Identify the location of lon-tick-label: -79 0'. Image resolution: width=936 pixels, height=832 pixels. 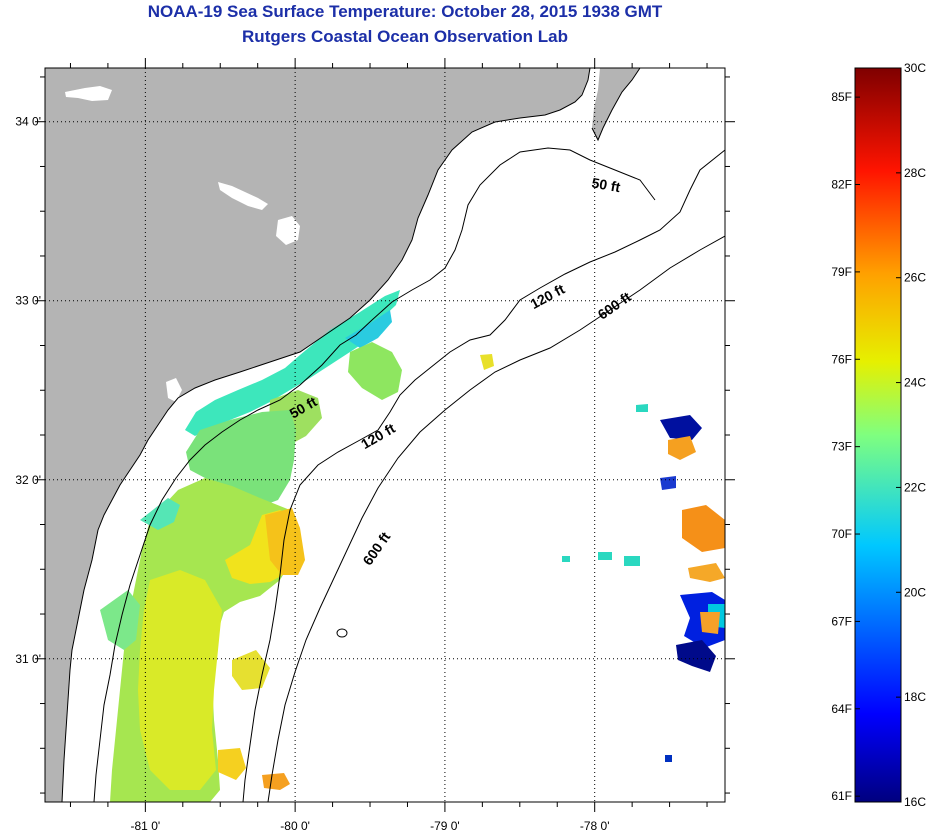
(445, 825).